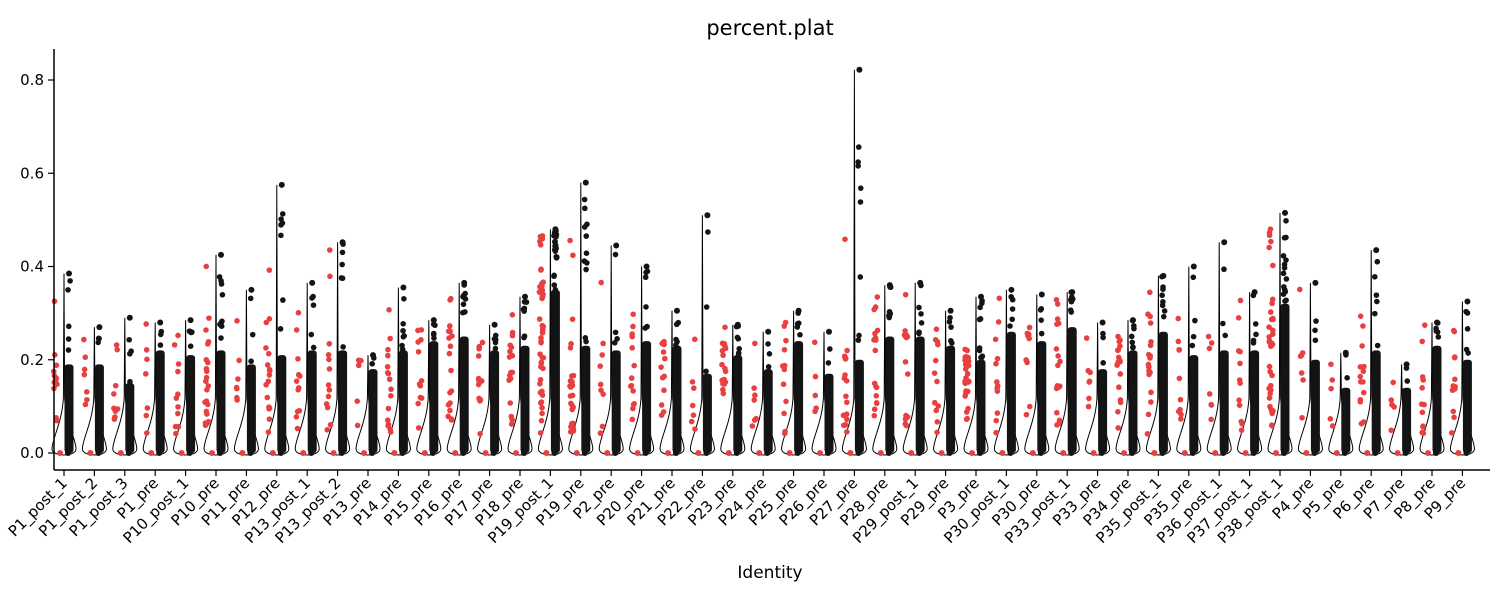  Describe the element at coordinates (373, 411) in the screenshot. I see `dense-points-P13_pre` at that location.